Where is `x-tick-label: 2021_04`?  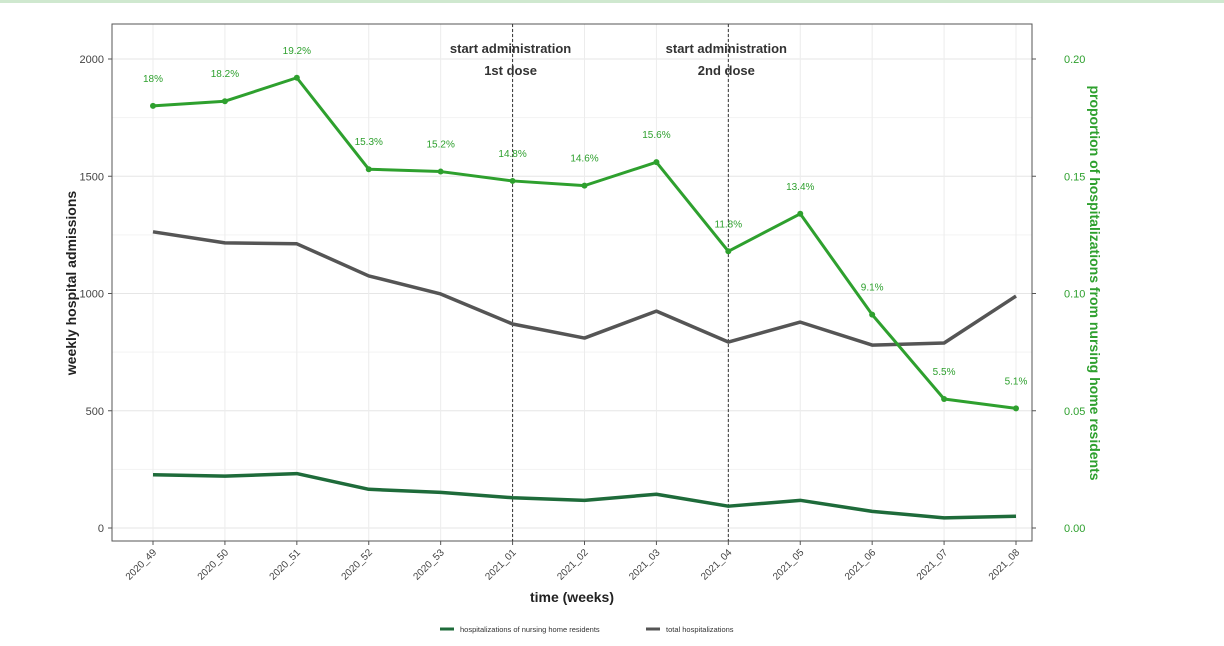 x-tick-label: 2021_04 is located at coordinates (717, 565).